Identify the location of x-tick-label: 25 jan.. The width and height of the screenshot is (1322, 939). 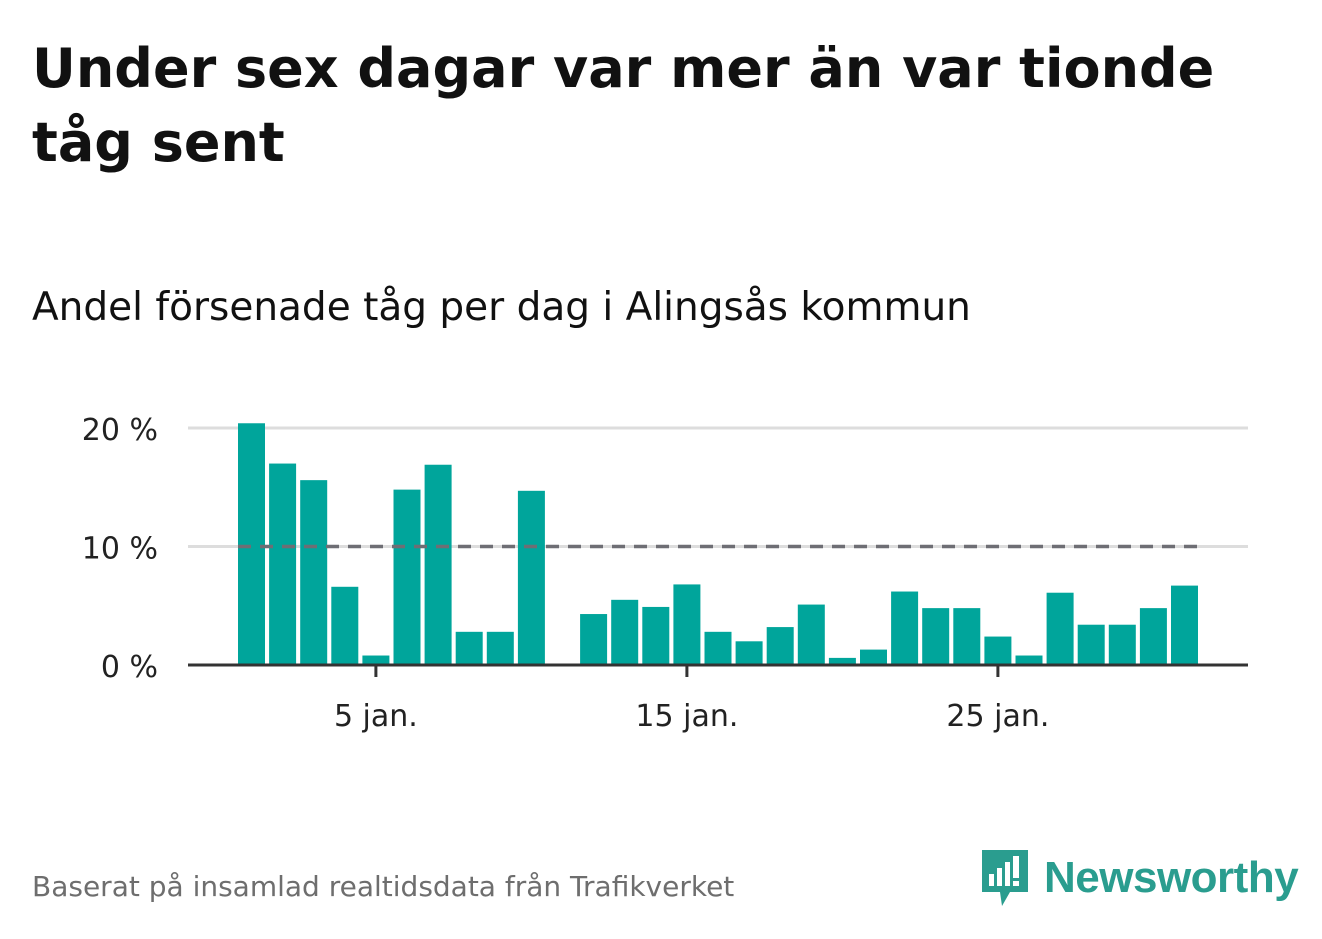
(997, 716).